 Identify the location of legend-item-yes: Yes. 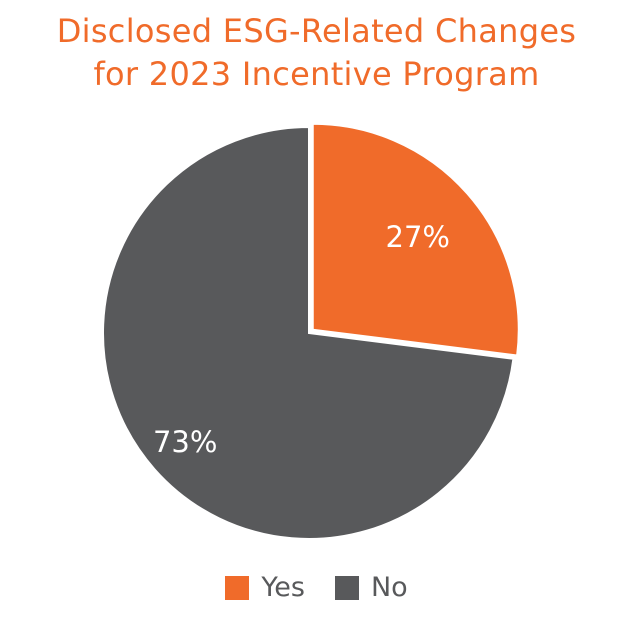
(265, 587).